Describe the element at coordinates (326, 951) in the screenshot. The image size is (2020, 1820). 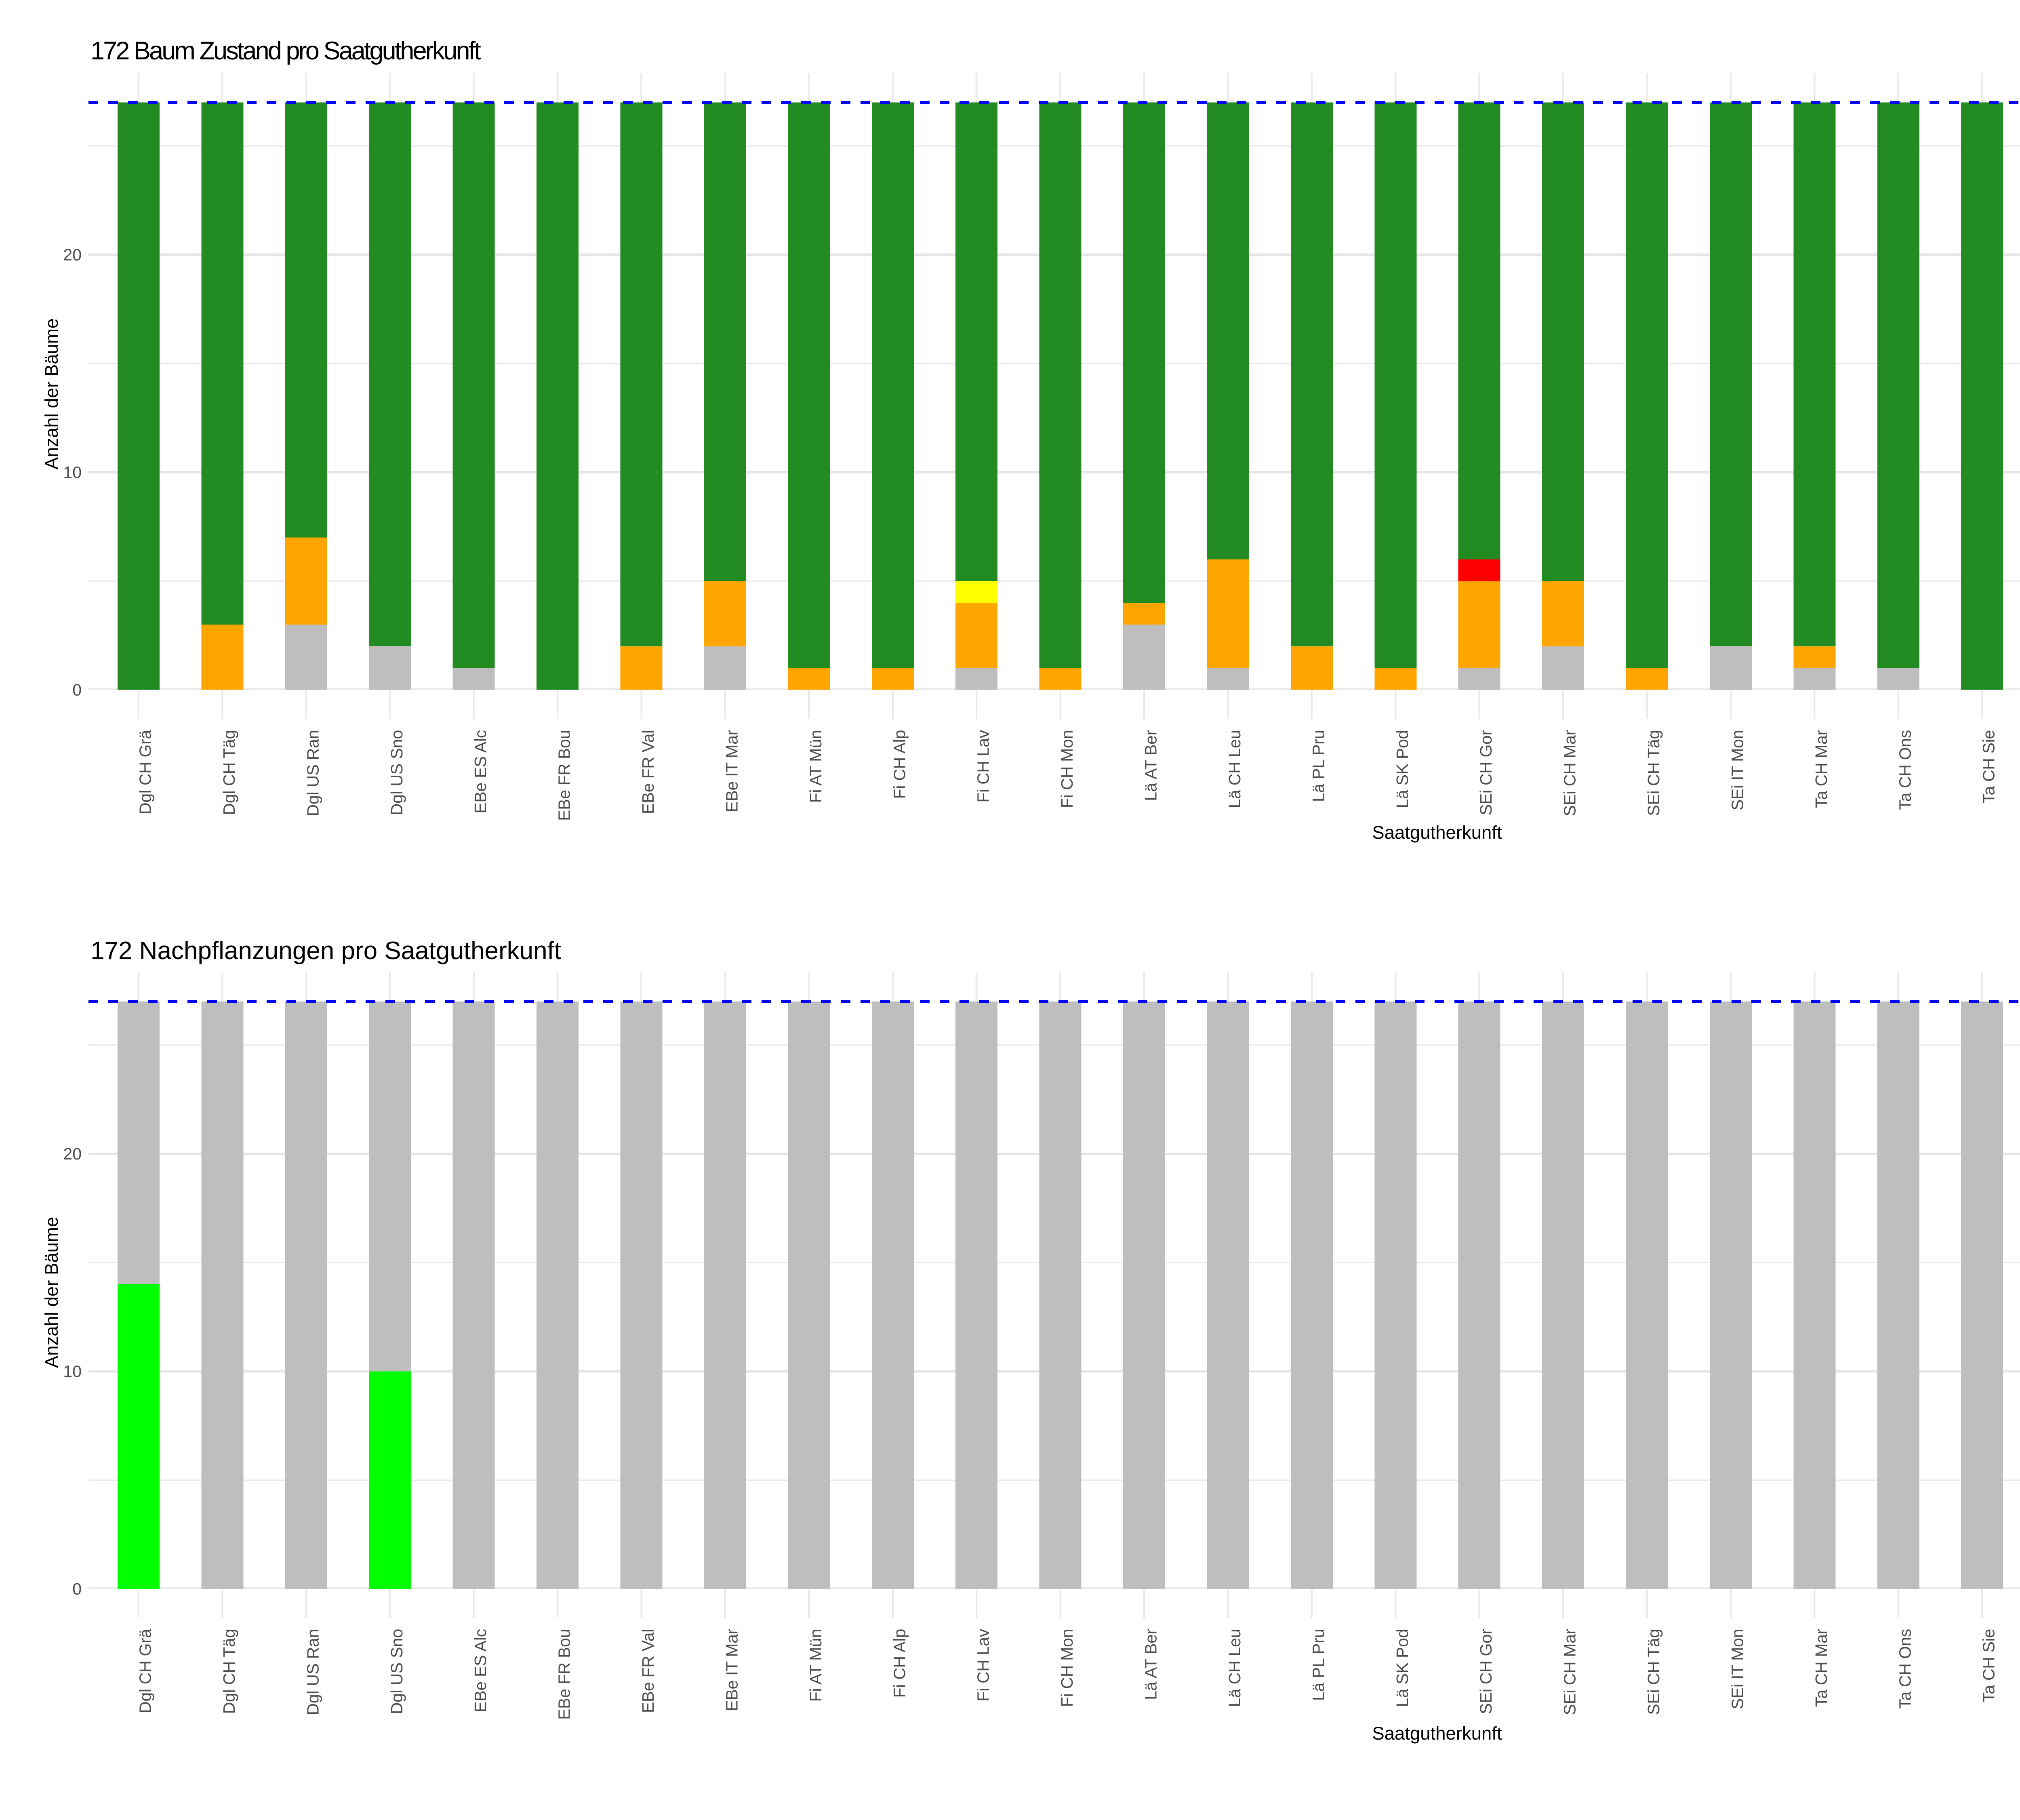
I see `svg-text:172 Nachpflanzungen pro Saatgu: 172 Nachpflanzungen pro Saatgutherkunft` at that location.